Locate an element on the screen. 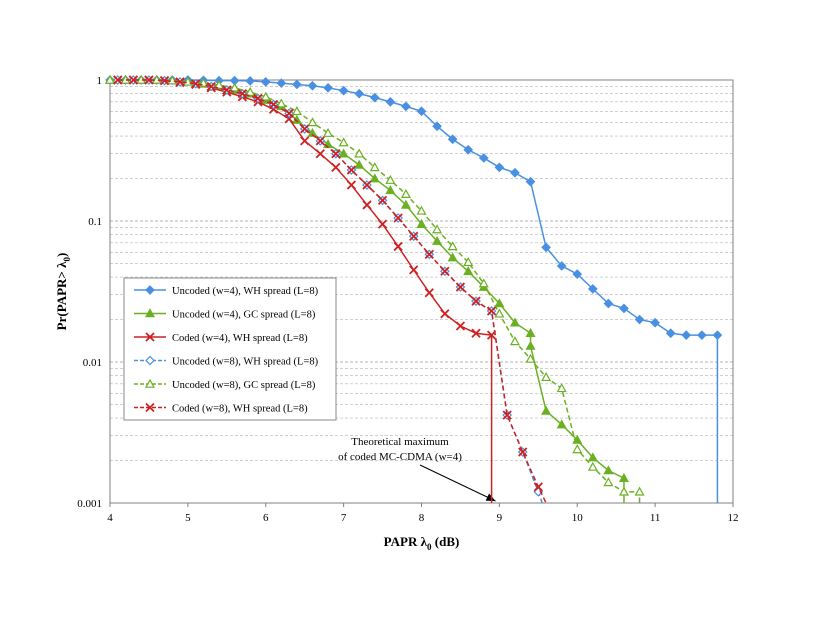  x-tick-label: 12 is located at coordinates (733, 518).